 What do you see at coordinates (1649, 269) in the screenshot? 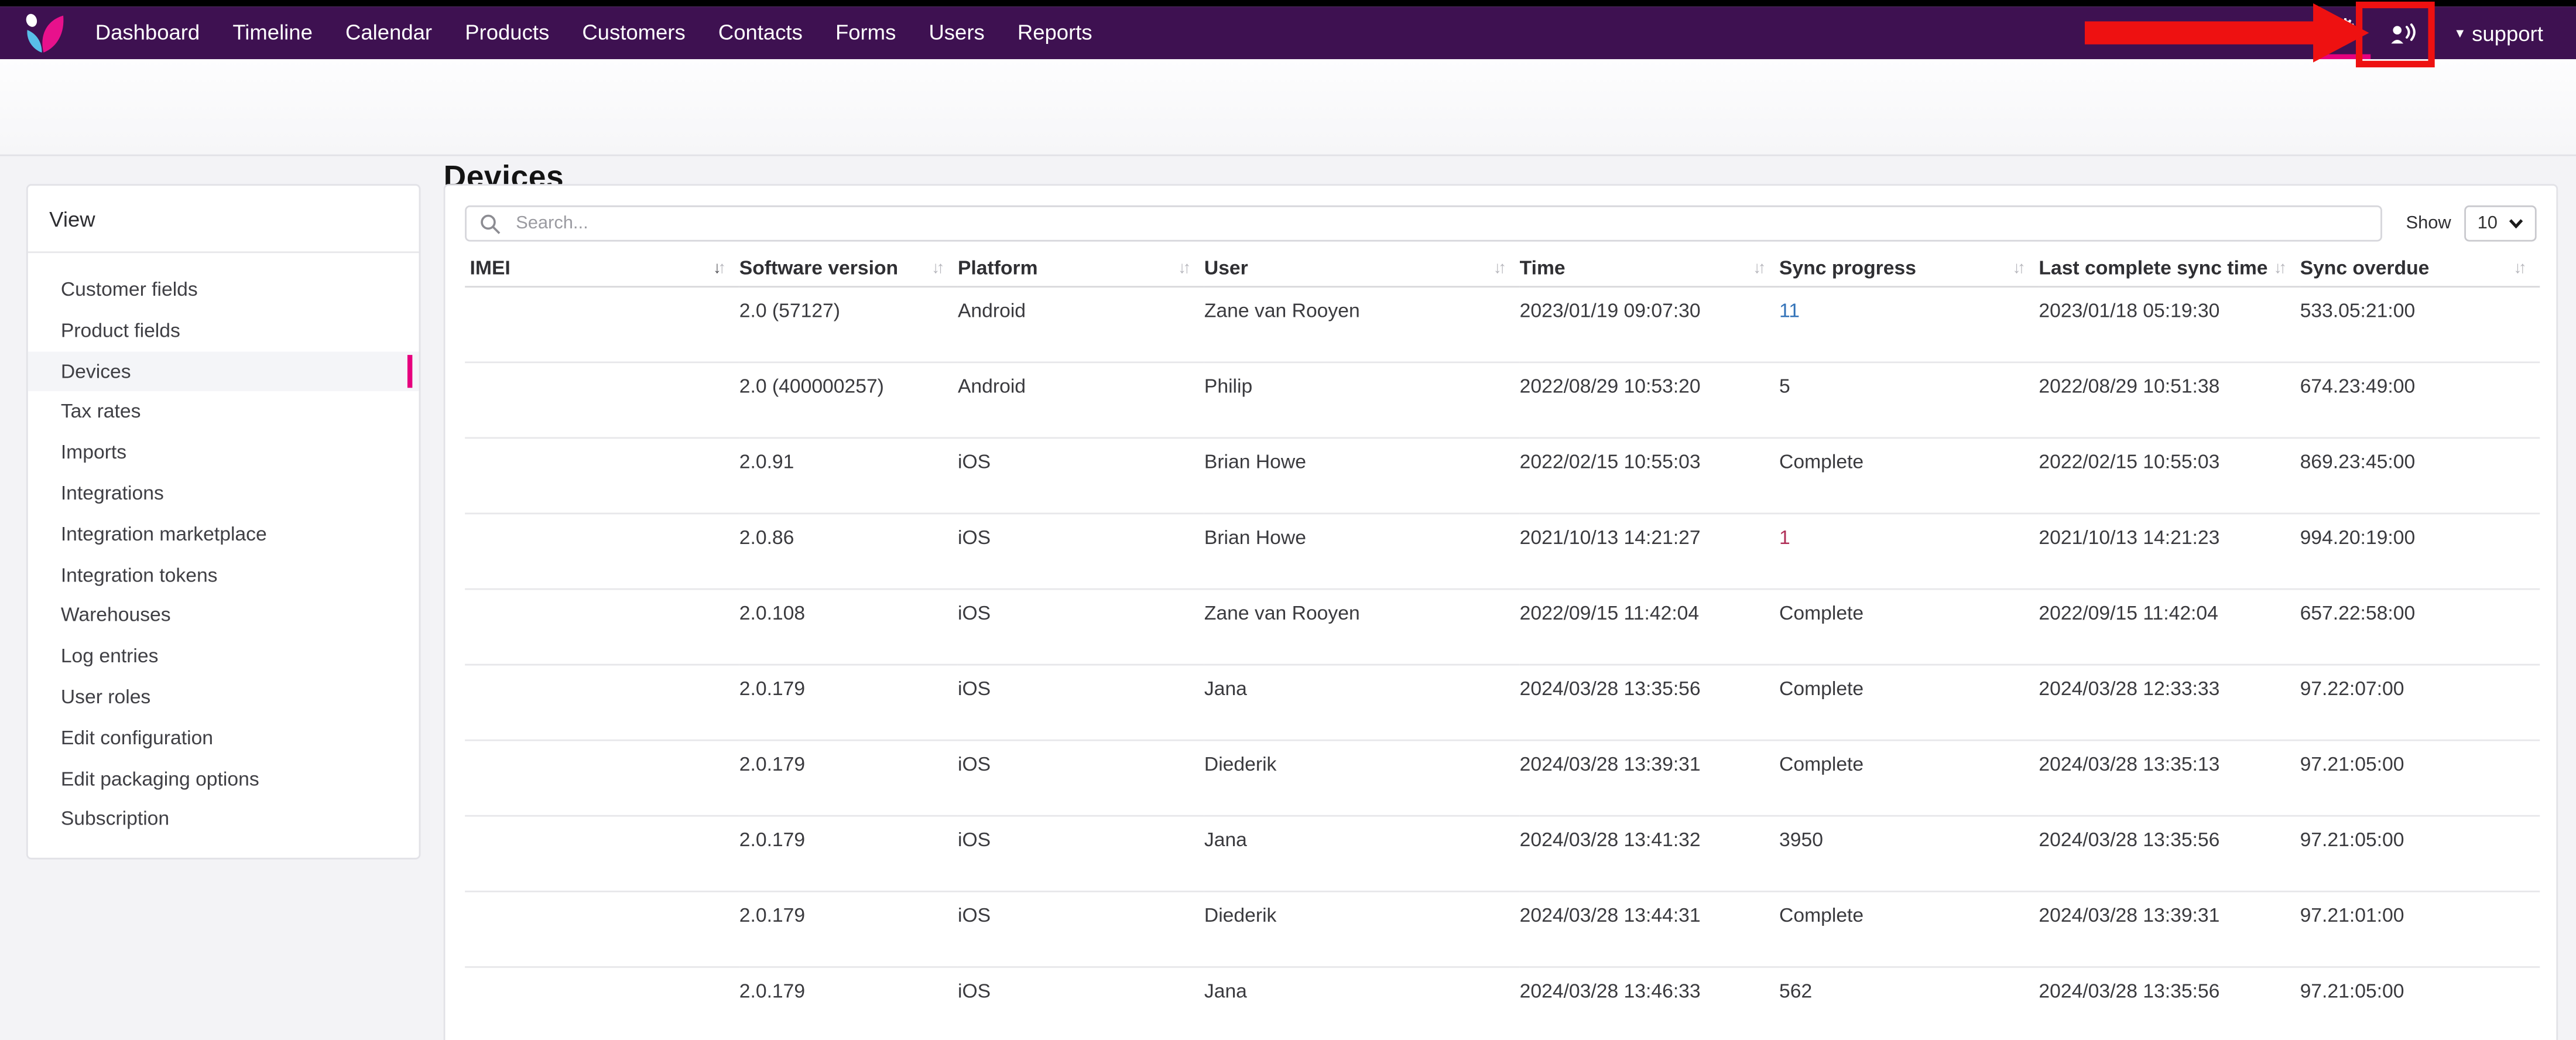
I see `column-header-time: Time ↓↑` at bounding box center [1649, 269].